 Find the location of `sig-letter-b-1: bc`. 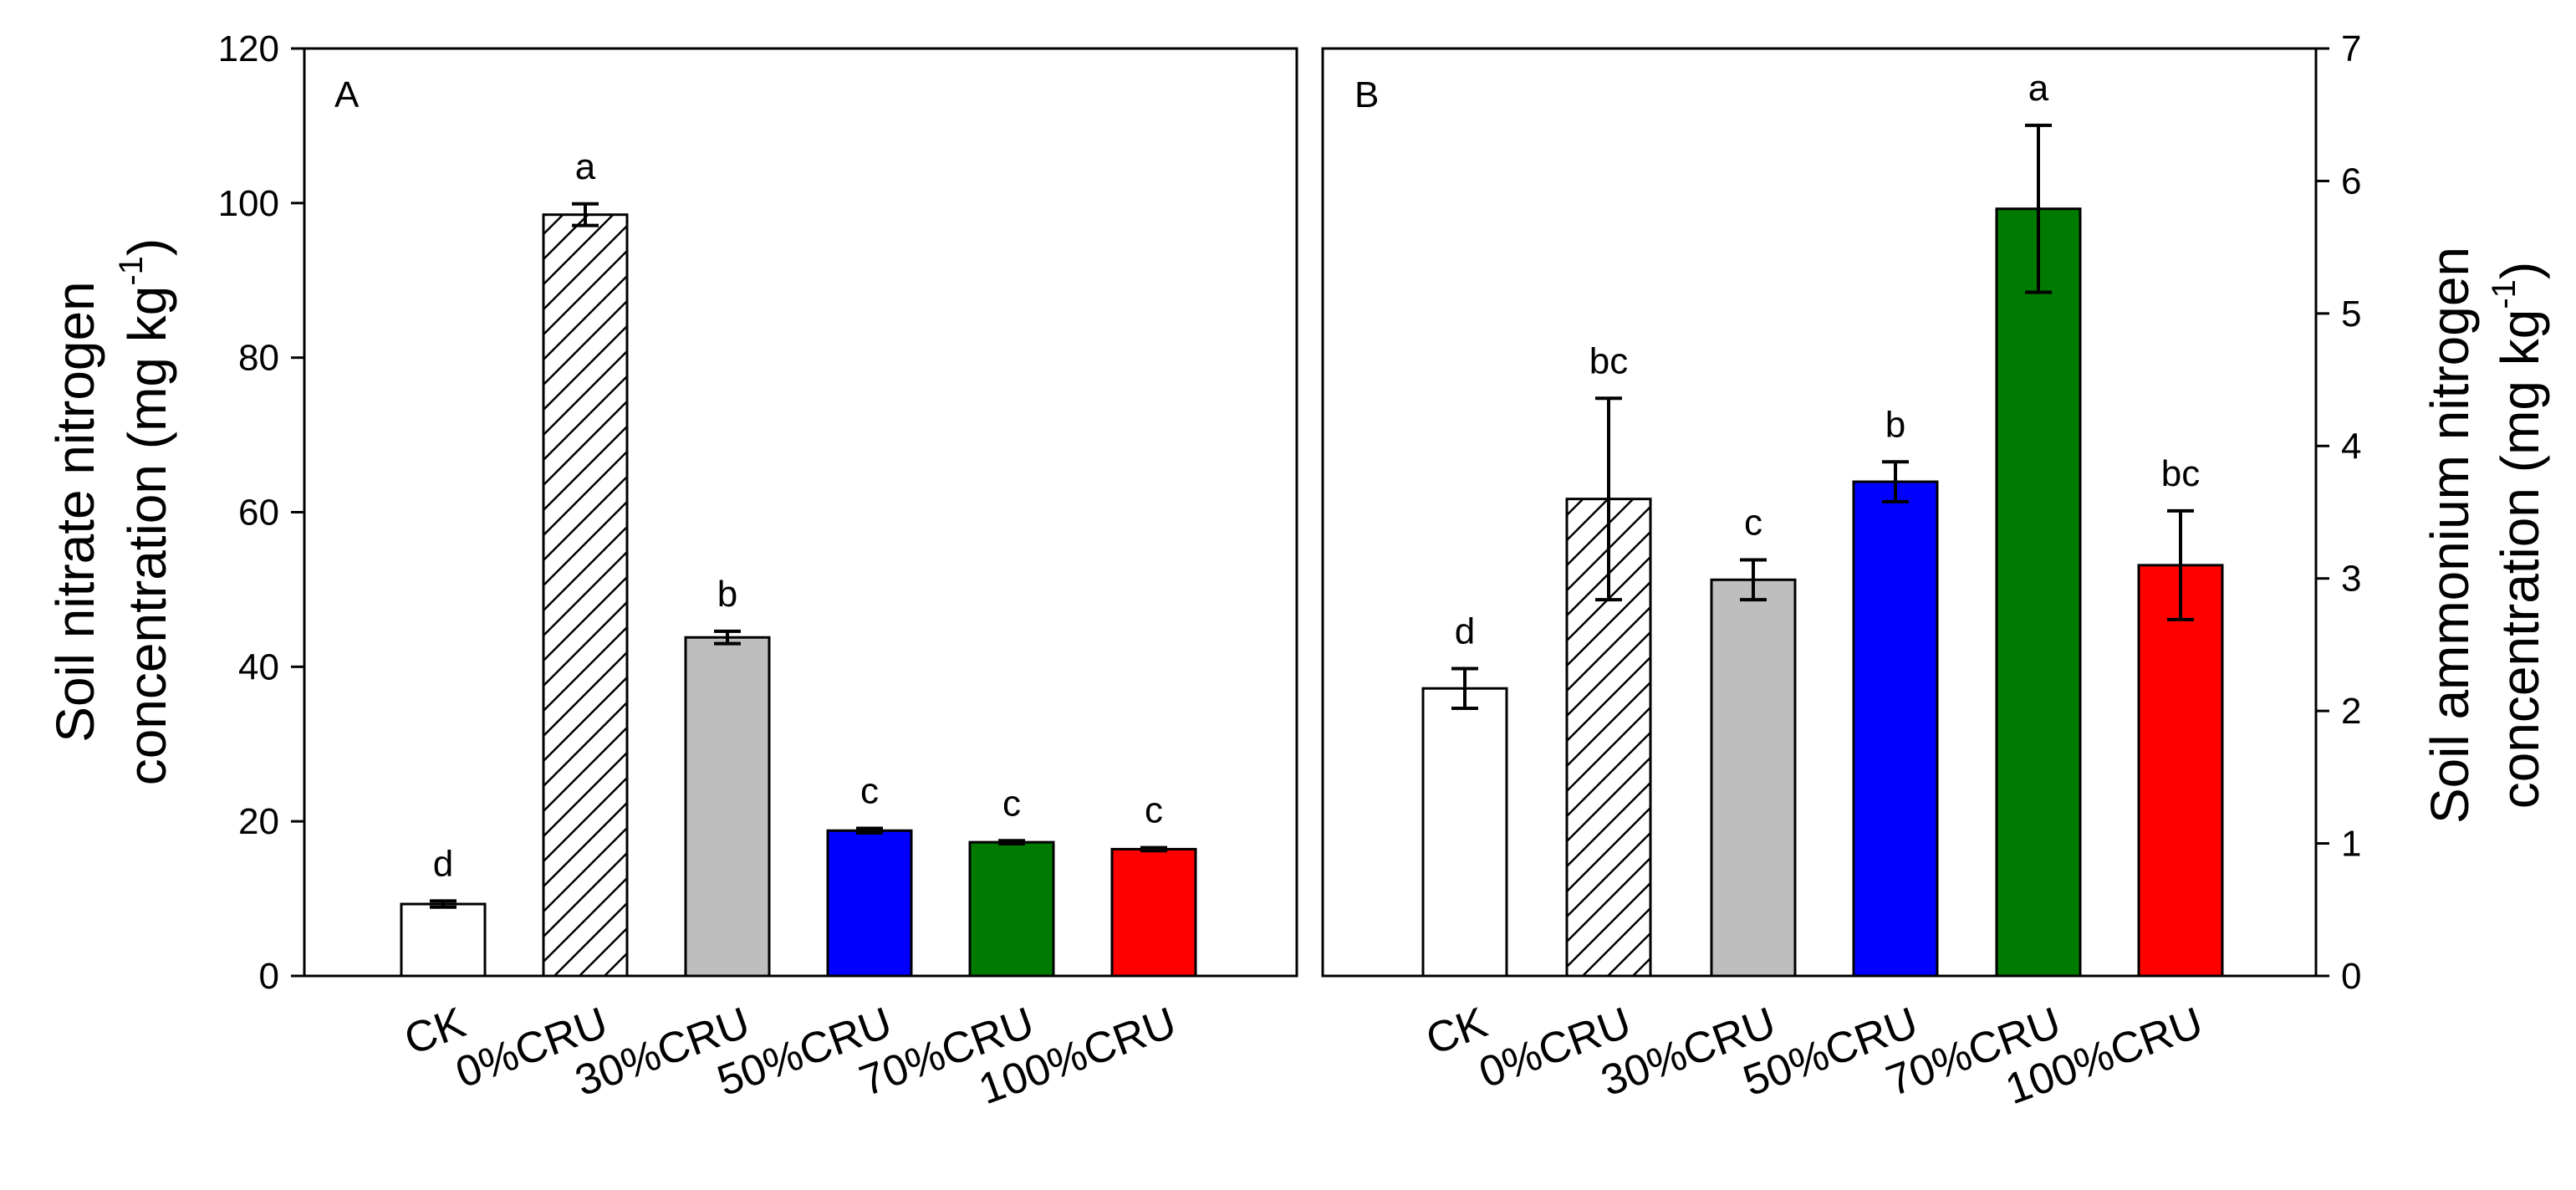

sig-letter-b-1: bc is located at coordinates (1608, 360).